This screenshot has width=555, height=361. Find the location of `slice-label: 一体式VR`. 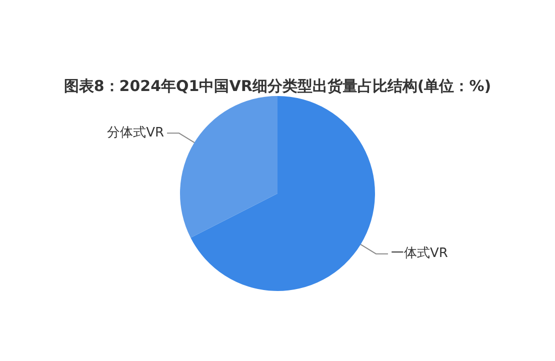

slice-label: 一体式VR is located at coordinates (419, 254).